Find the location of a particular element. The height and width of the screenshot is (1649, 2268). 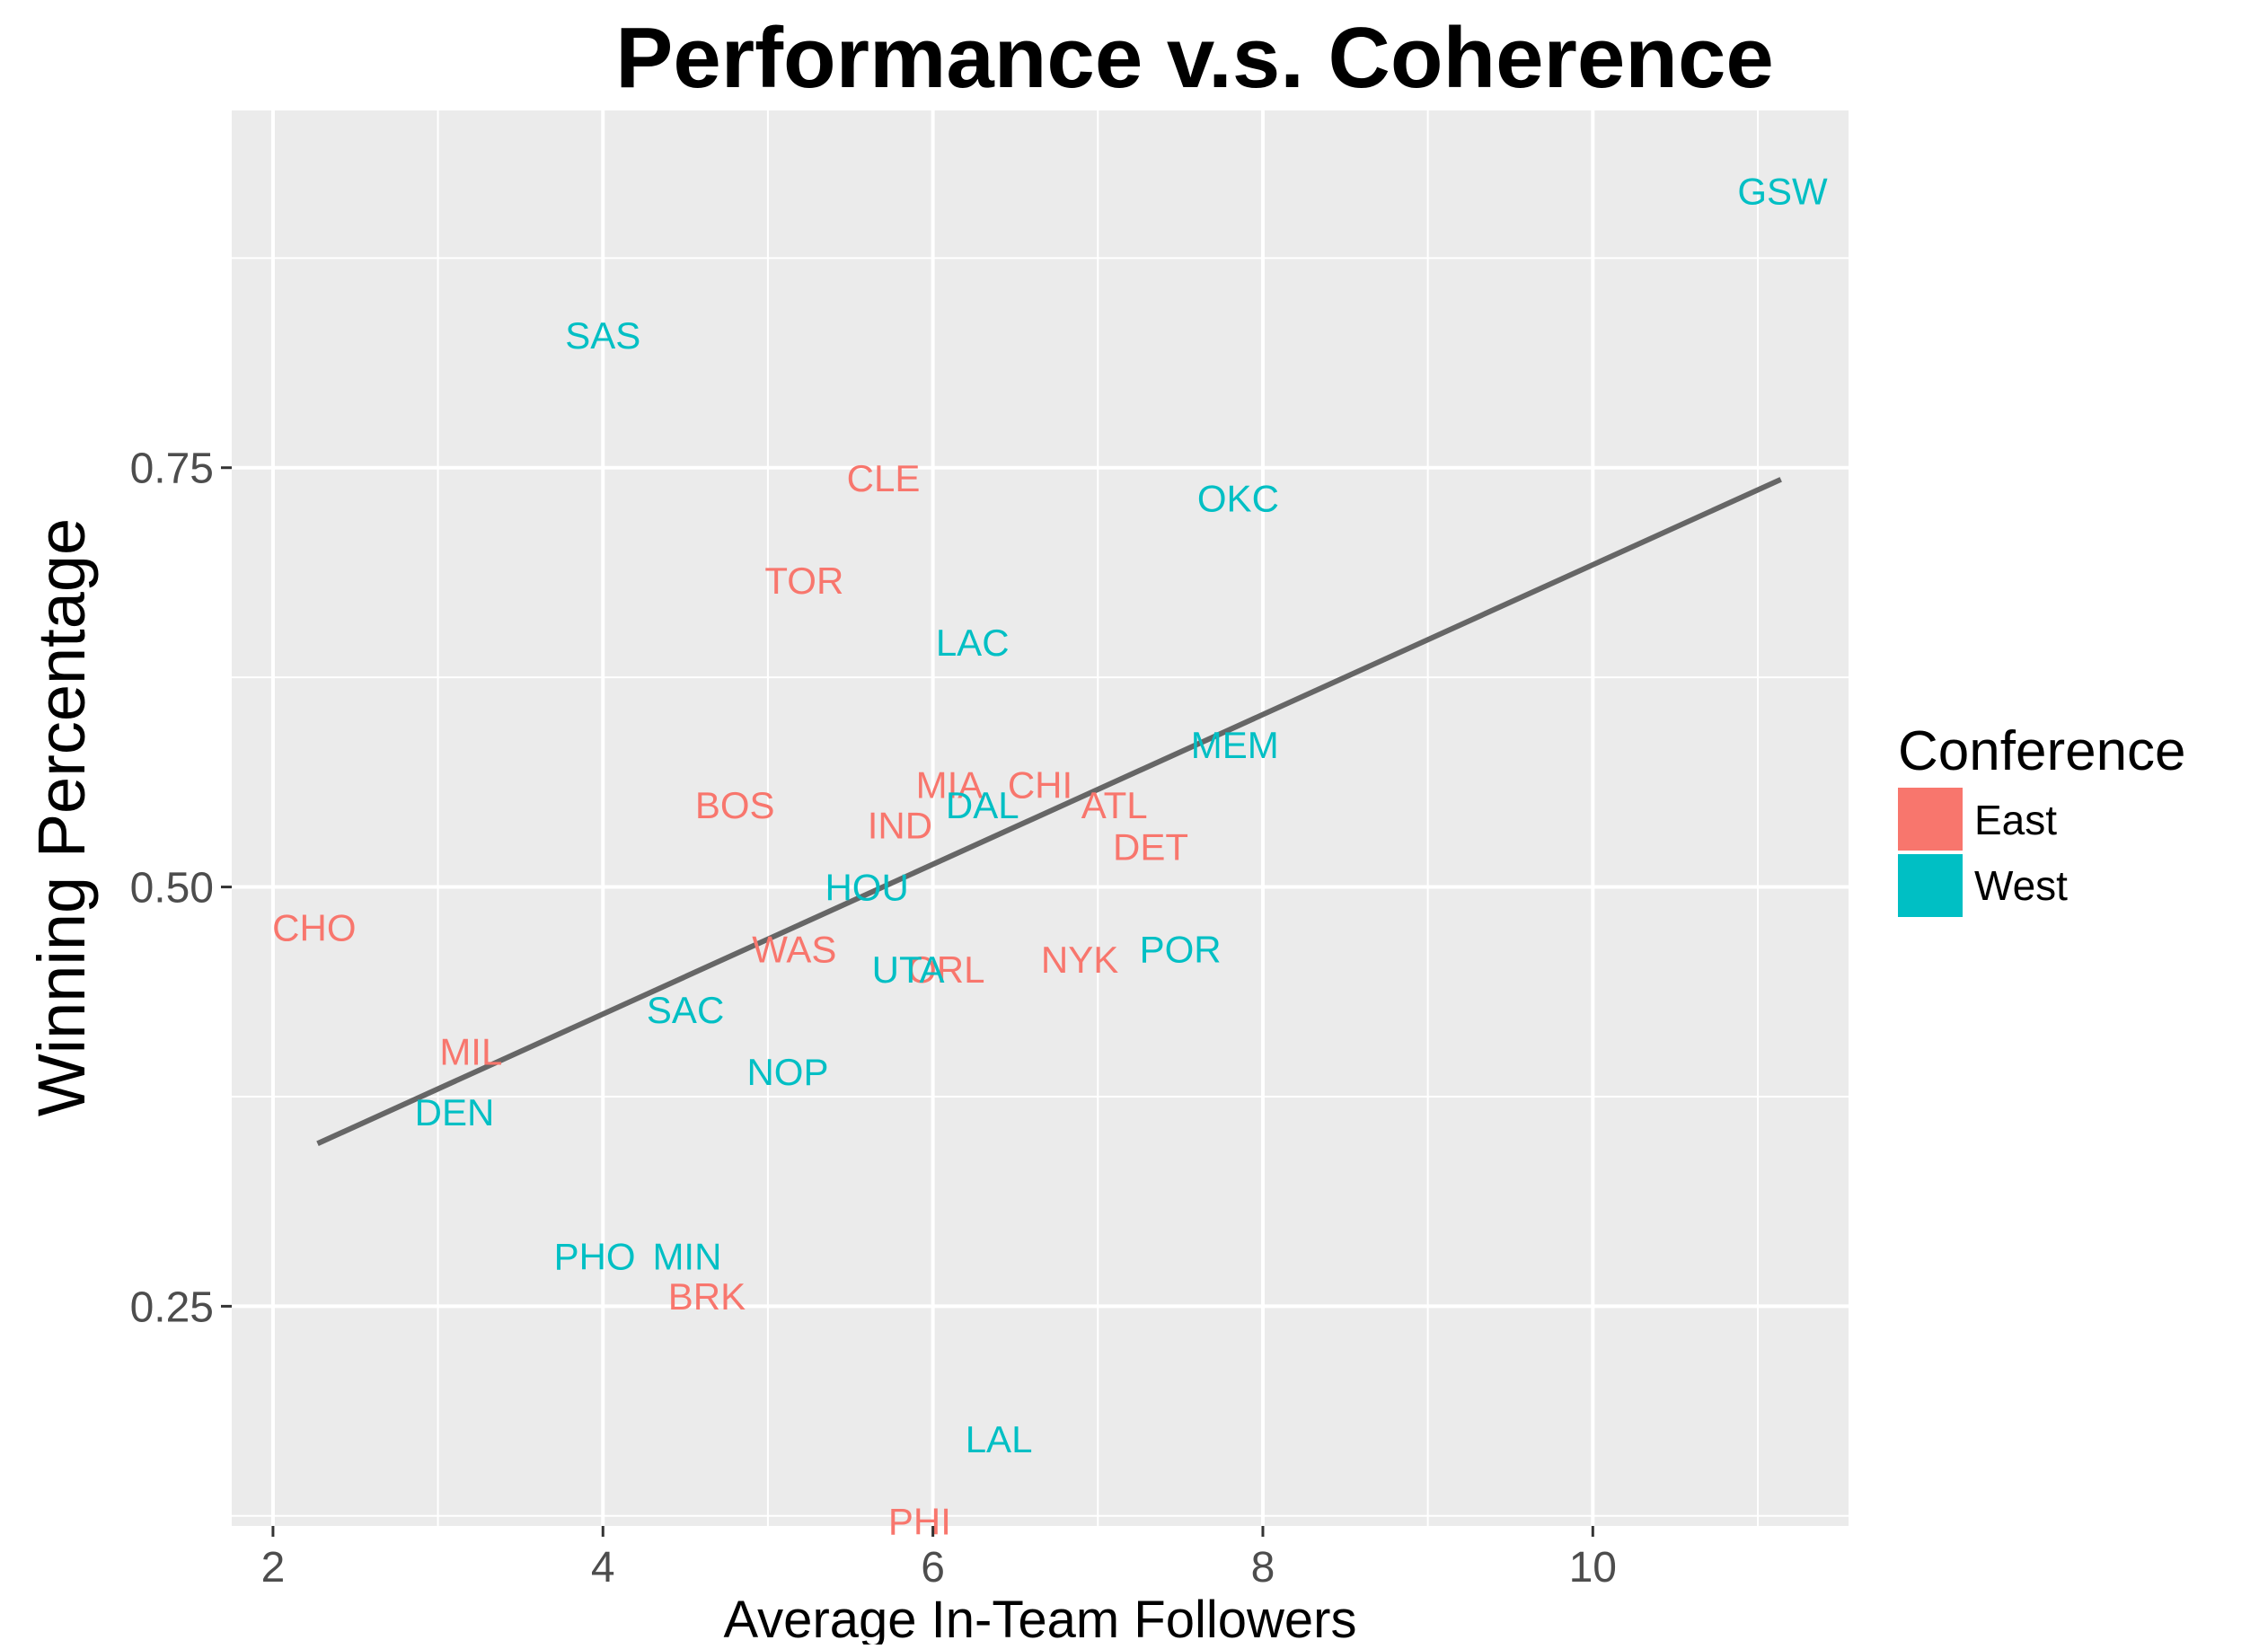

team-label-was: WAS is located at coordinates (794, 950).